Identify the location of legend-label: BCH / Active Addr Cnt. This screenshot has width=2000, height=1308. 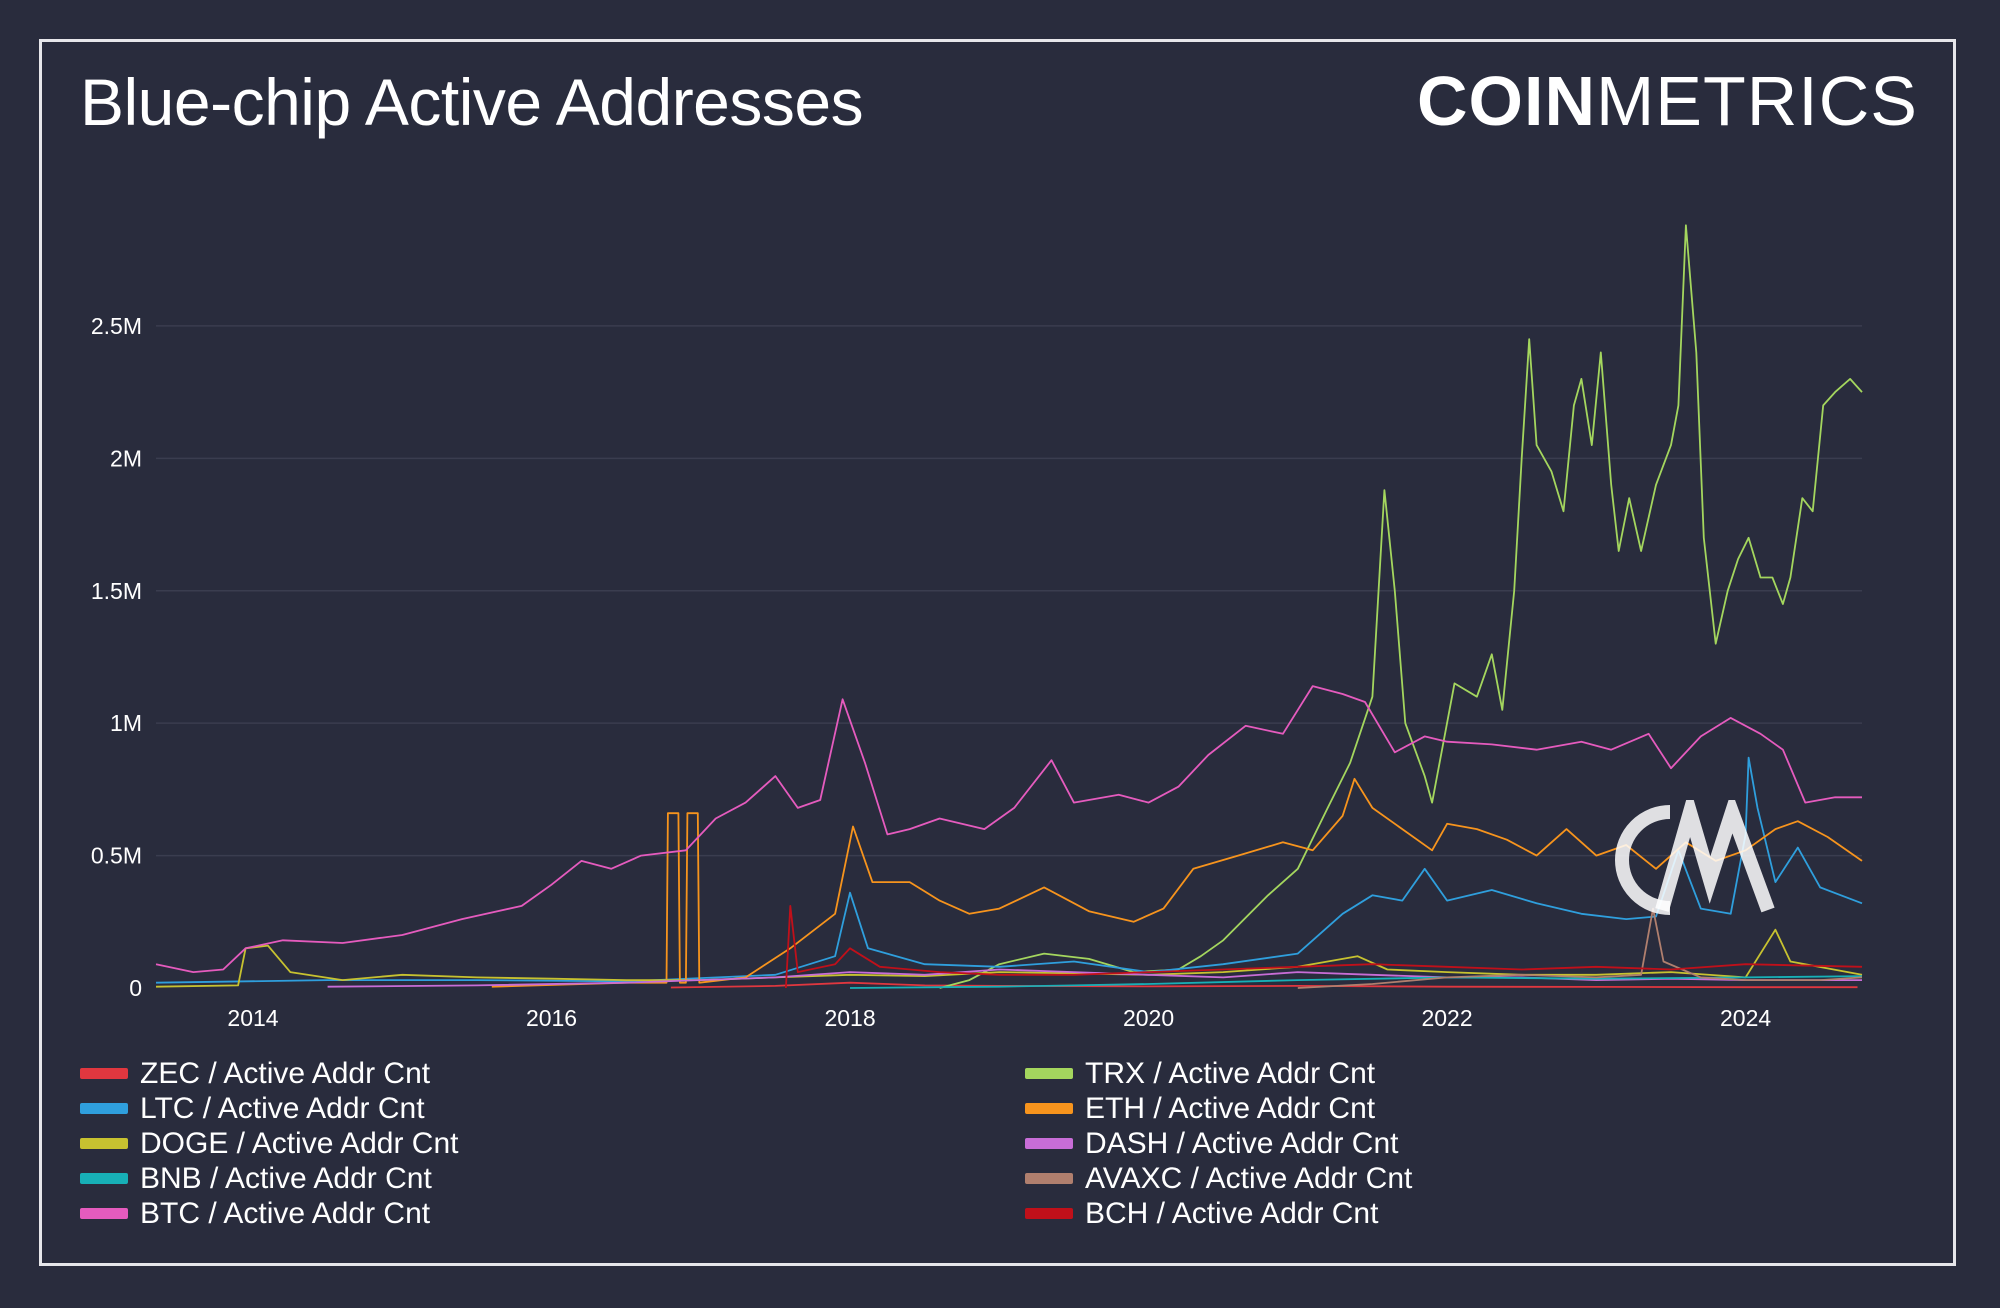
(1232, 1213).